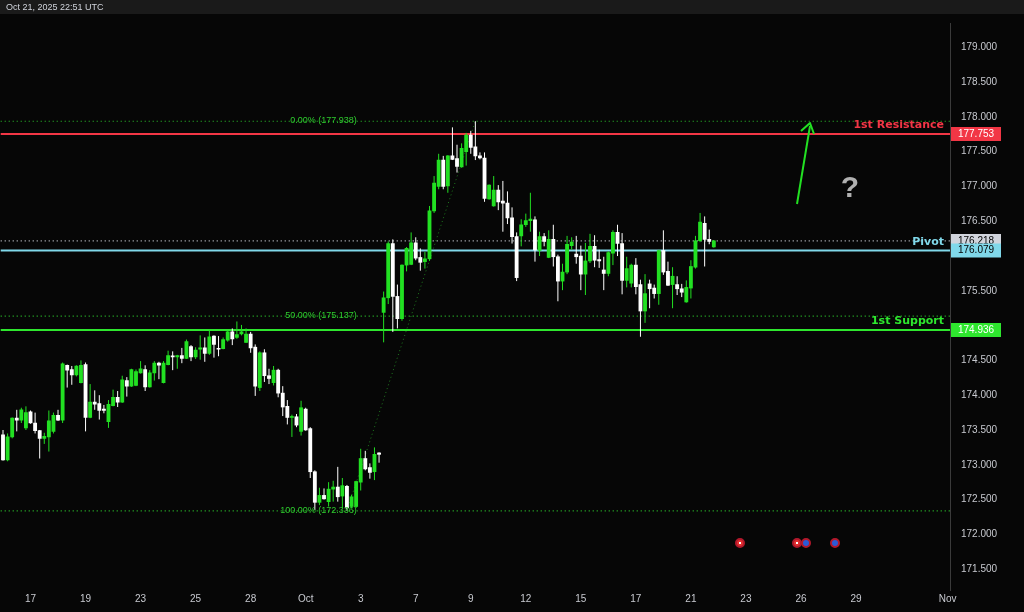 Image resolution: width=1024 pixels, height=612 pixels. Describe the element at coordinates (251, 598) in the screenshot. I see `x-tick-label: 28` at that location.